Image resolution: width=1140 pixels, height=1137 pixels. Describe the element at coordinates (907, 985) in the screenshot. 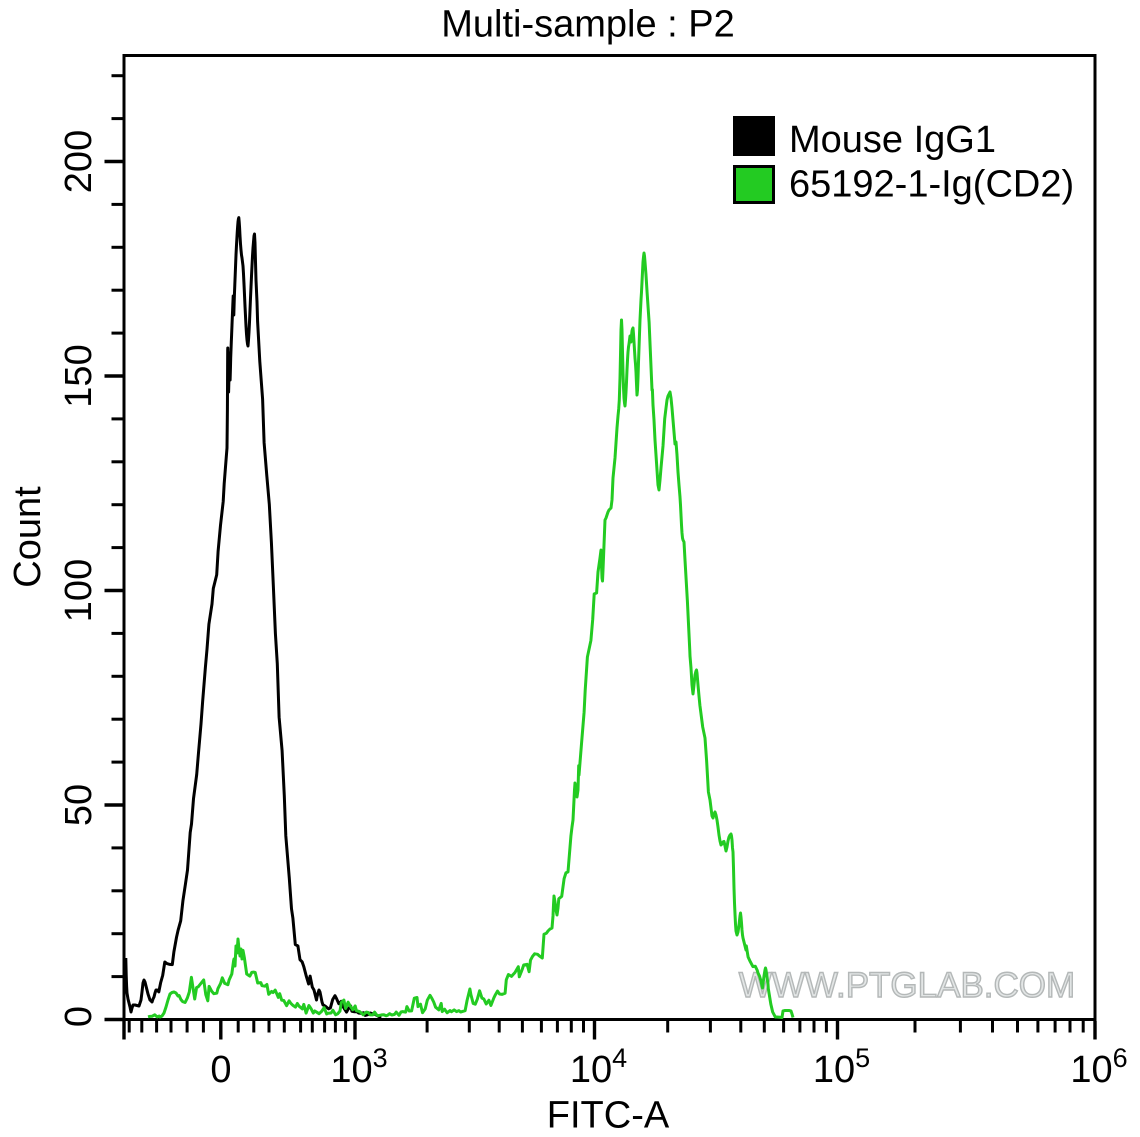

I see `svg-text: WWW.PTGLAB.COM` at that location.